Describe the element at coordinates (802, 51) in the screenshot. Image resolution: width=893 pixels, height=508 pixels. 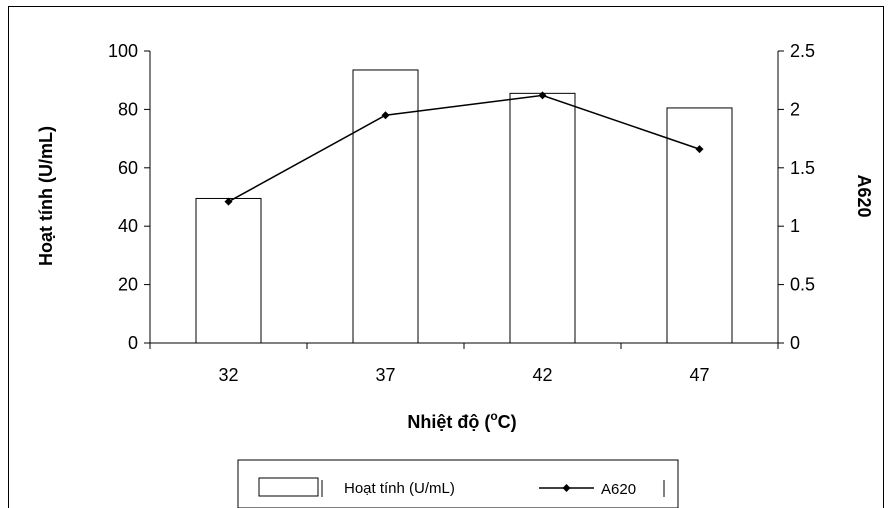
I see `right-y-tick-label: 2.5` at that location.